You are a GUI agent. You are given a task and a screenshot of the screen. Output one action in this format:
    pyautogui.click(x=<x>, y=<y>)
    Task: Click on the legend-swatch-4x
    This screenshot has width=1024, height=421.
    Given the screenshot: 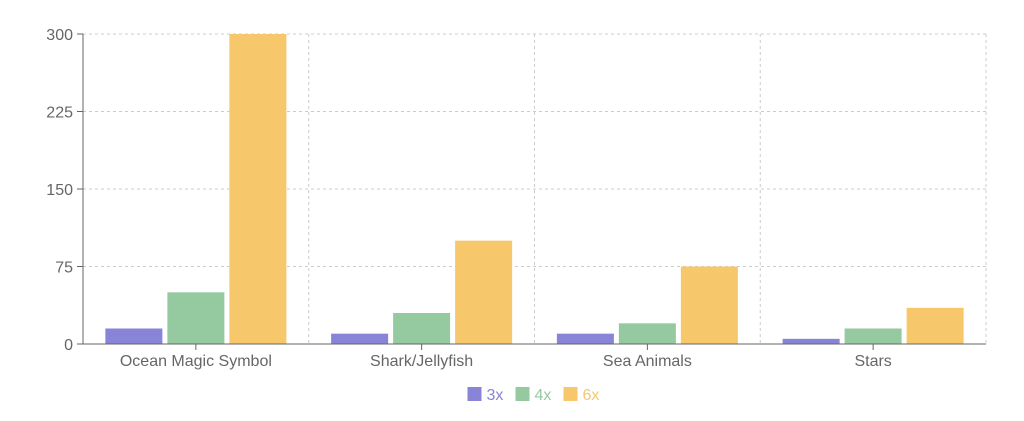 What is the action you would take?
    pyautogui.click(x=522, y=394)
    